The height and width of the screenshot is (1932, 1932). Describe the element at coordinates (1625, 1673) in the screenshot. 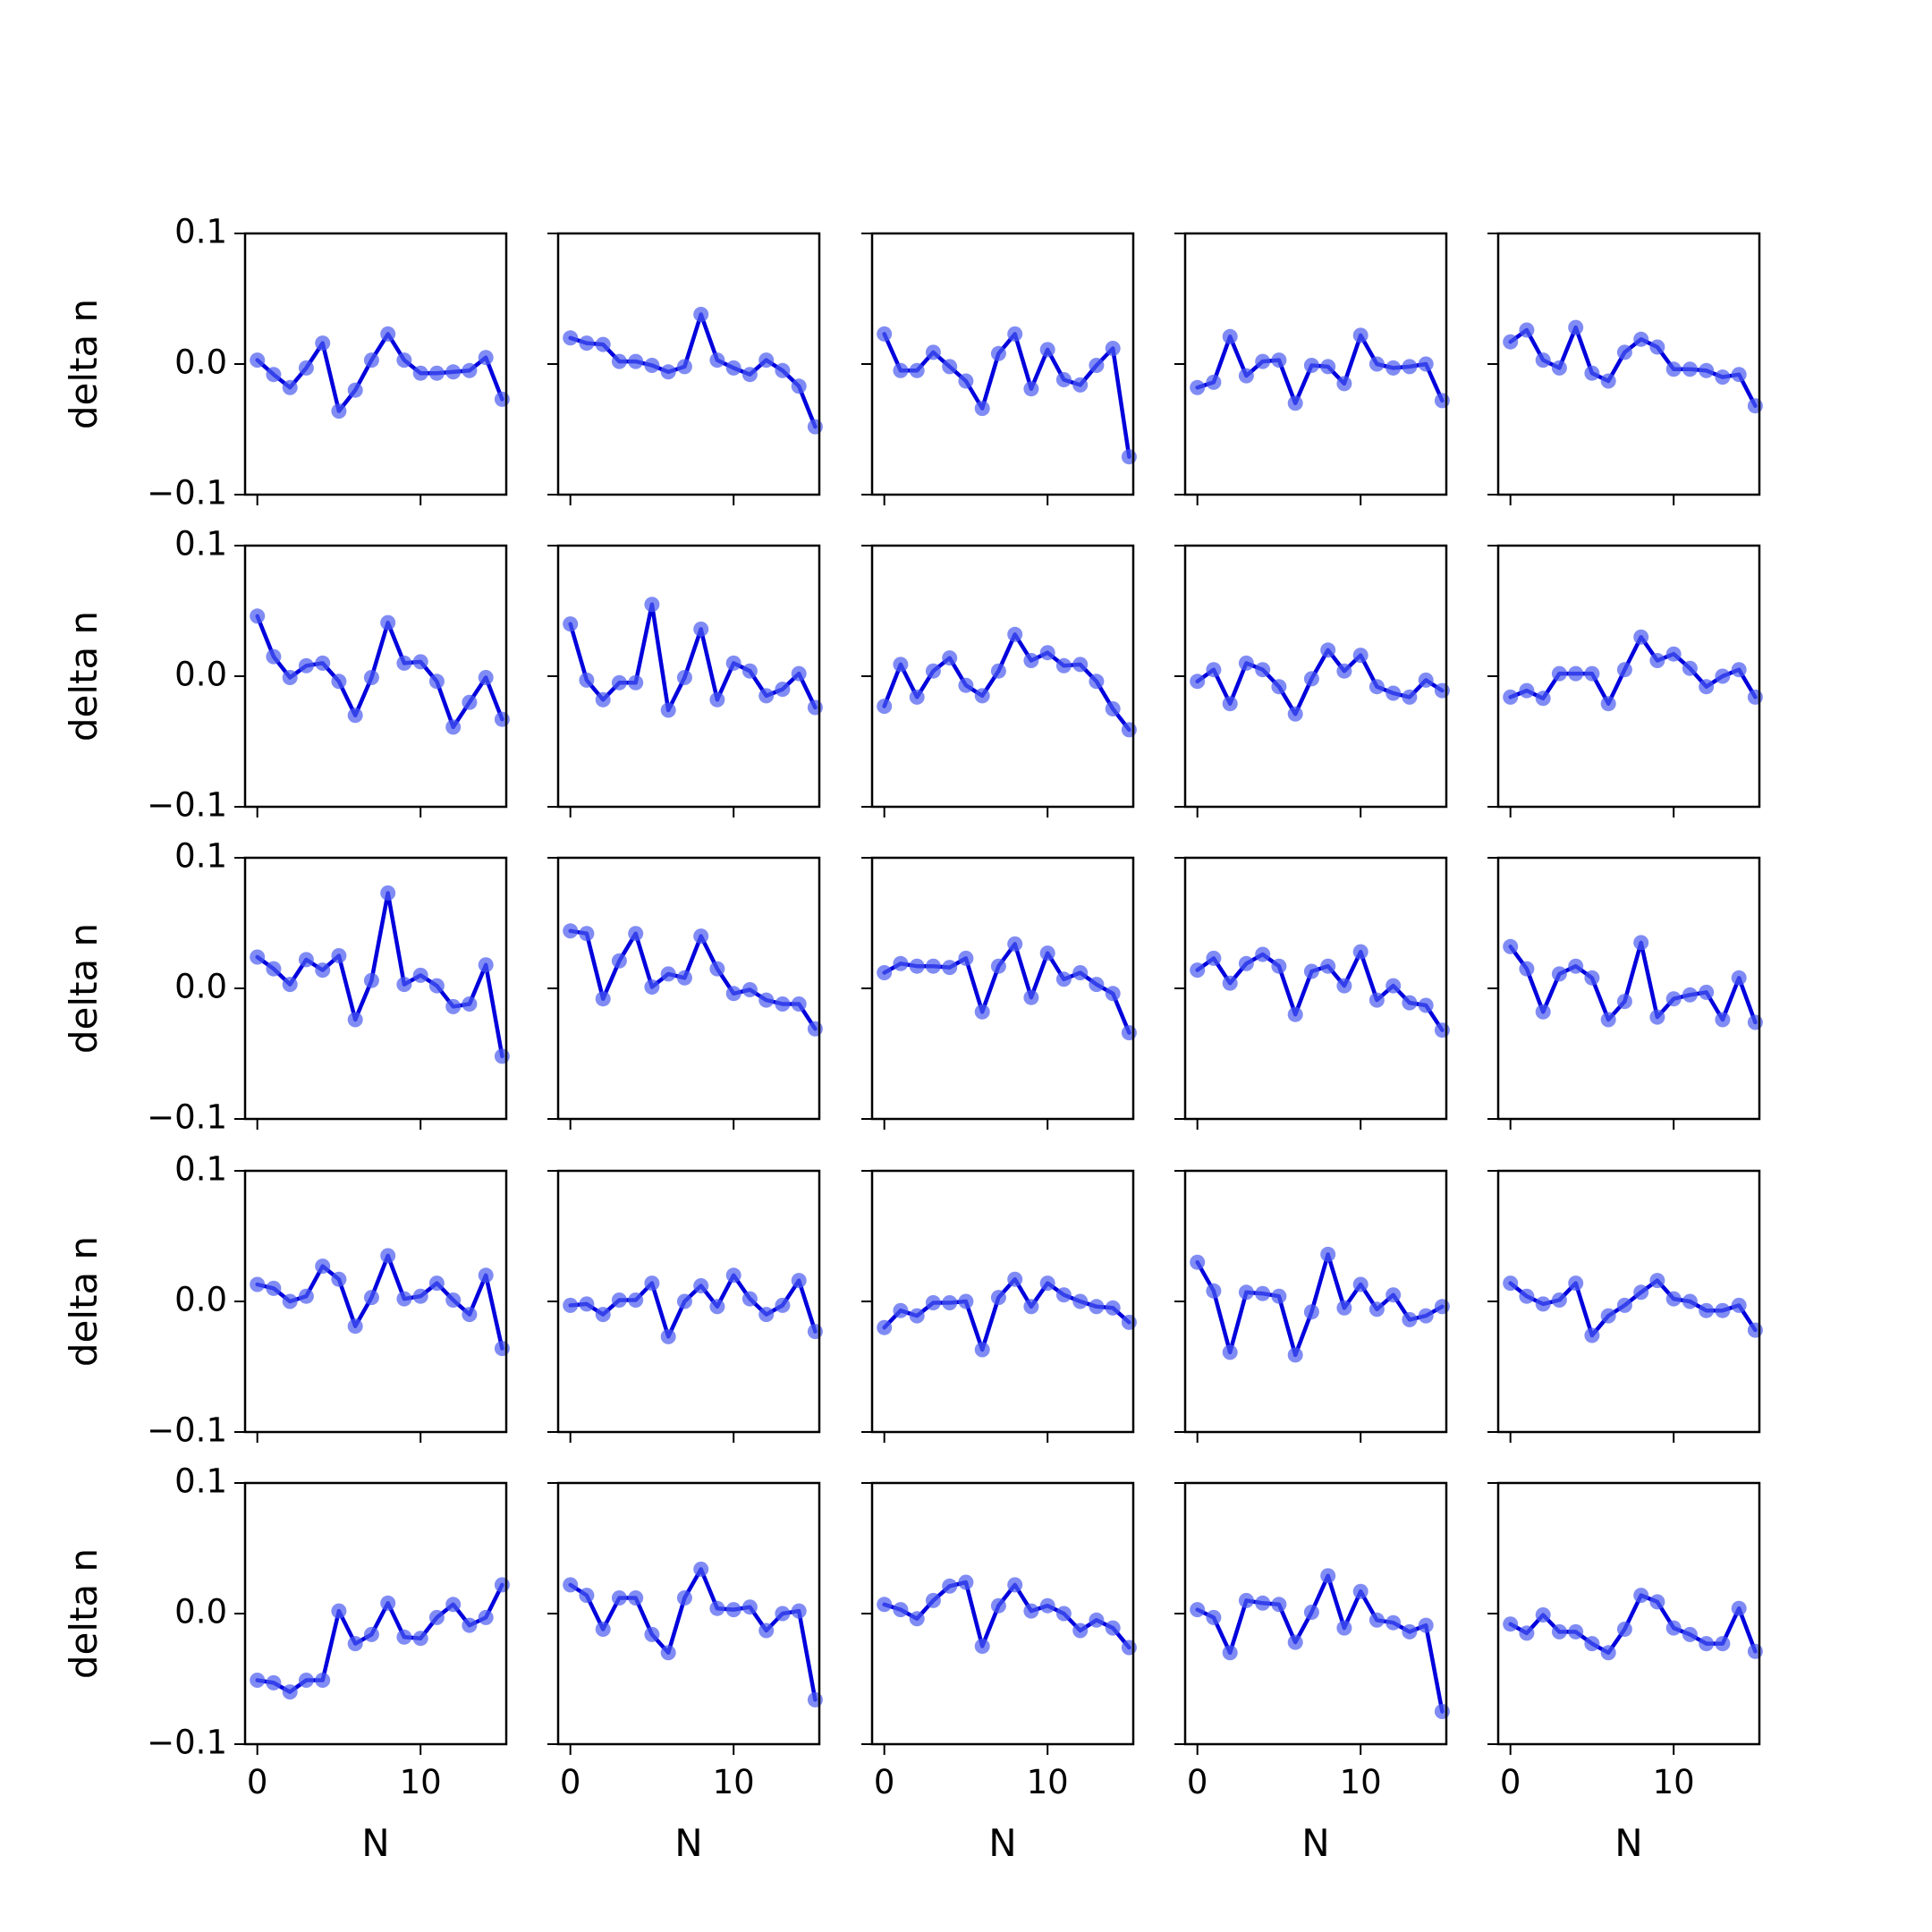

I see `subplot-r5-c5: 0 10 N` at that location.